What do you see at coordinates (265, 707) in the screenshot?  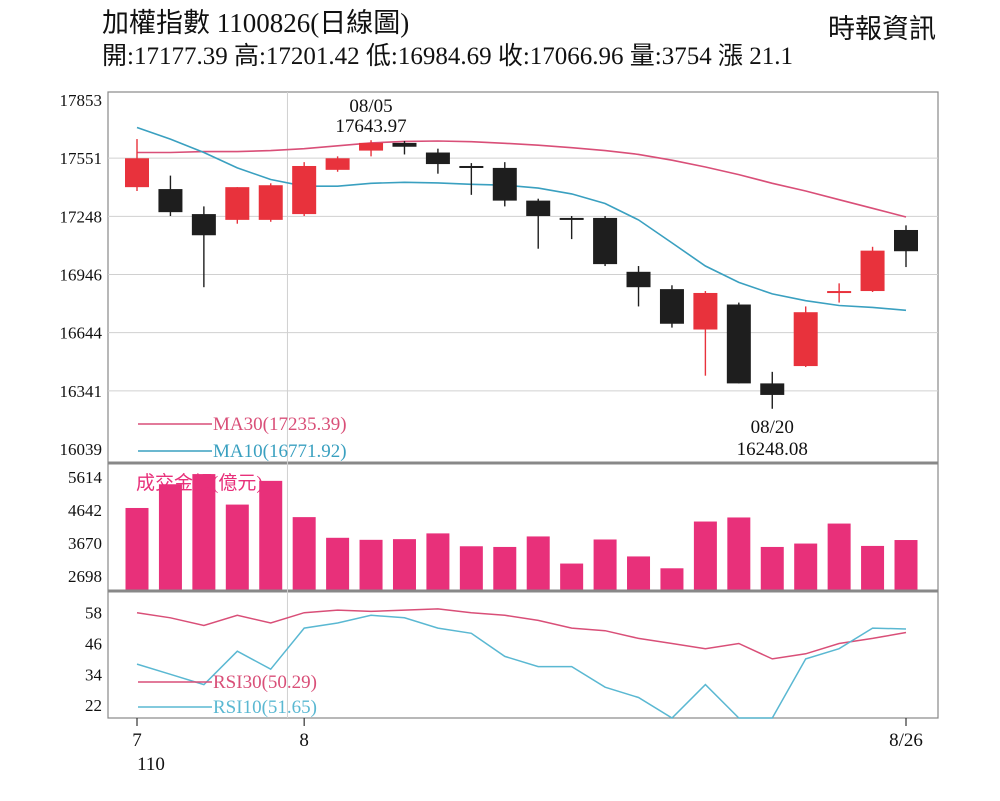 I see `legend-label: RSI10(51.65)` at bounding box center [265, 707].